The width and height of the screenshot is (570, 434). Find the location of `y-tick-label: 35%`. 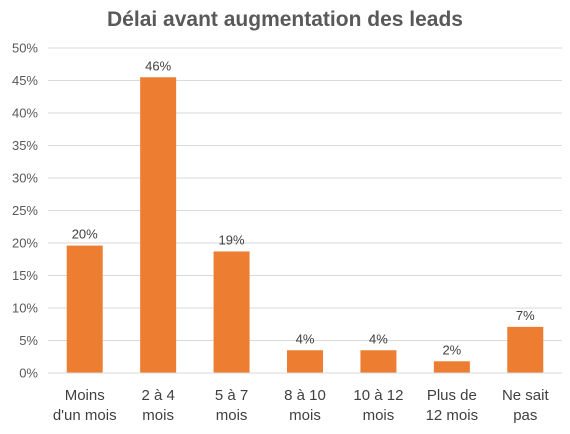

y-tick-label: 35% is located at coordinates (25, 145).